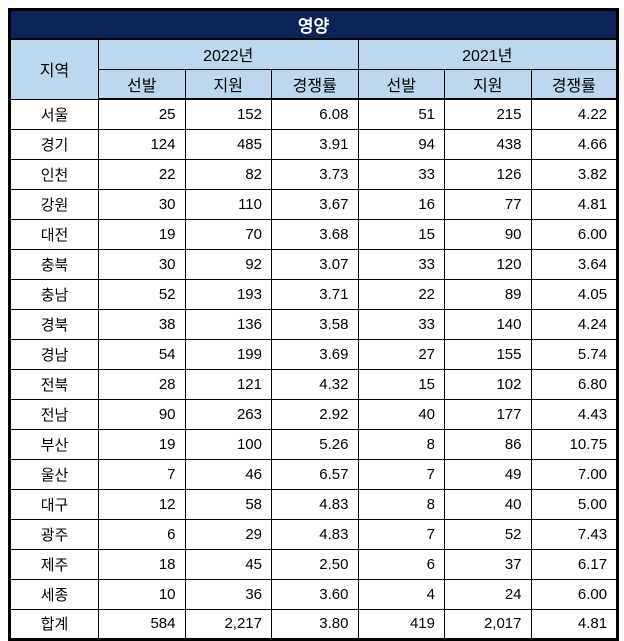 The height and width of the screenshot is (641, 624). I want to click on header-2021-ratio: 경쟁률, so click(574, 84).